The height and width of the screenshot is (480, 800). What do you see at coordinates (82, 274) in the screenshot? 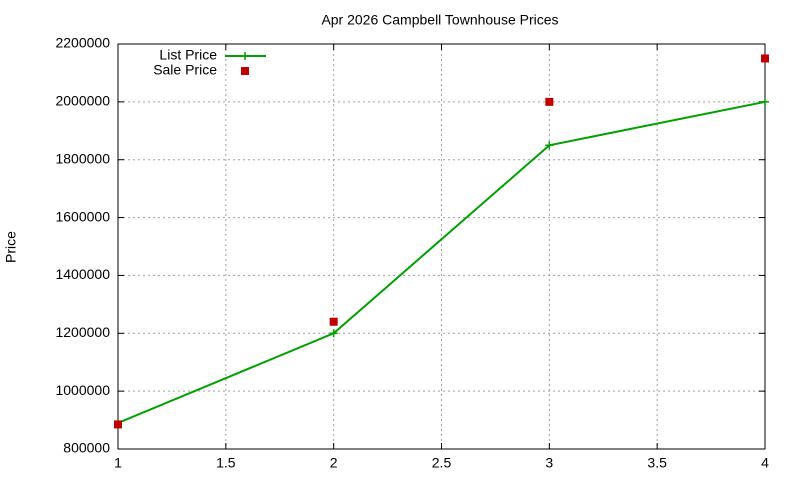
I see `y-tick-label: 1400000` at bounding box center [82, 274].